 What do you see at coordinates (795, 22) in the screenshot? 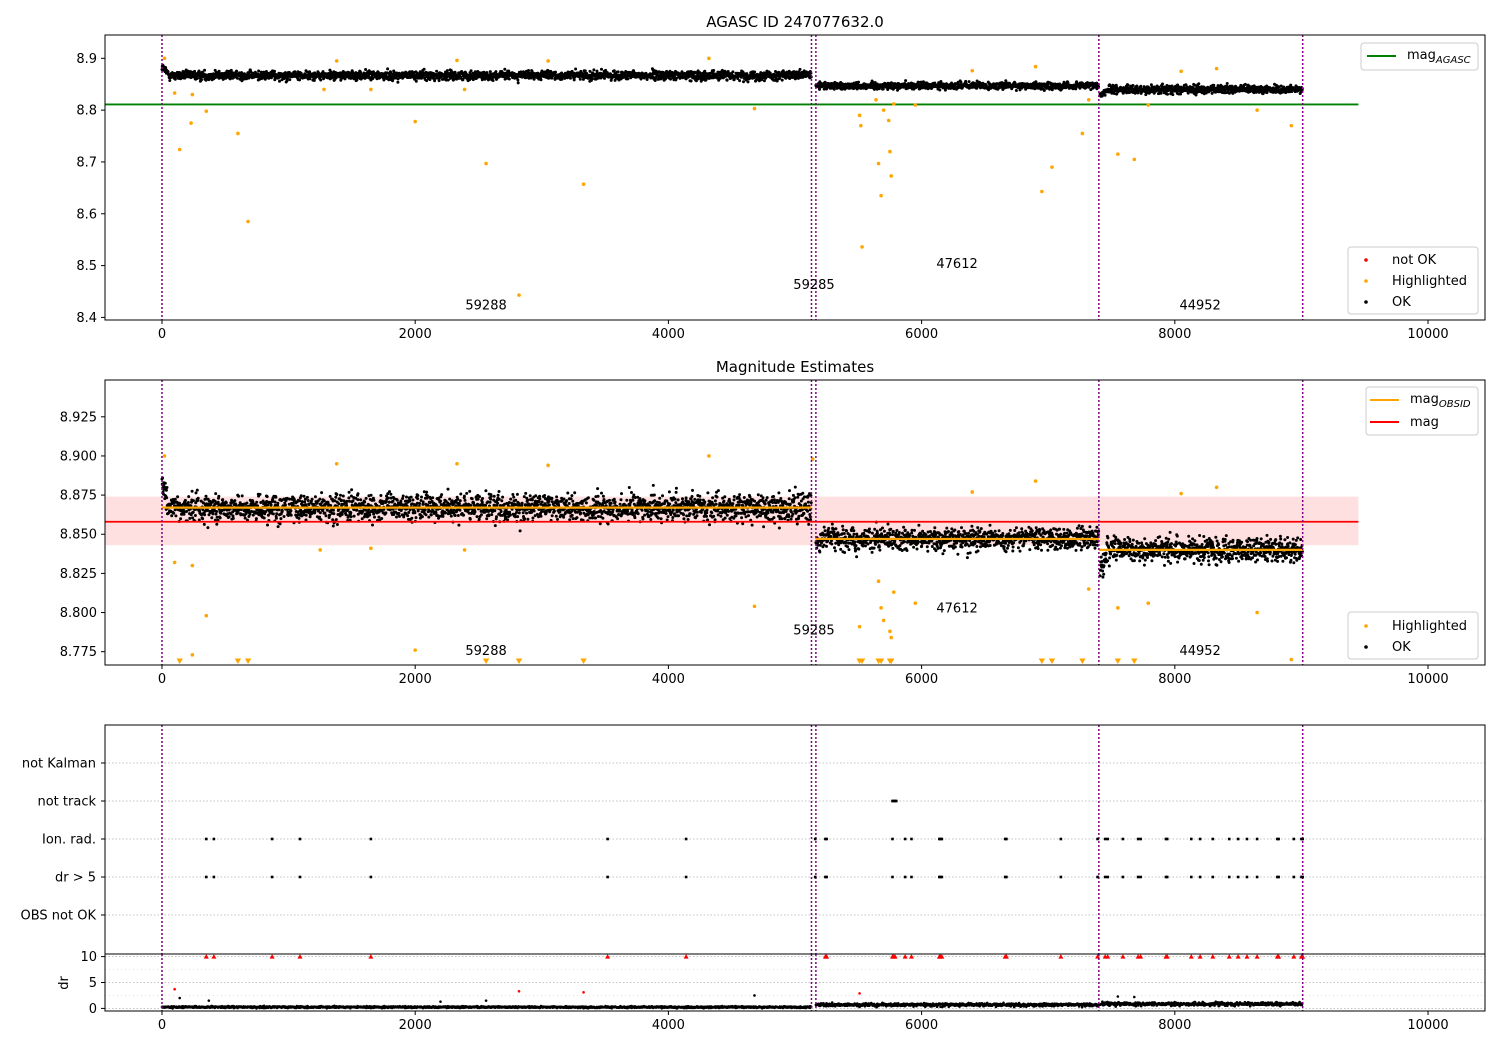
I see `agasc-mag-title: AGASC ID 247077632.0` at bounding box center [795, 22].